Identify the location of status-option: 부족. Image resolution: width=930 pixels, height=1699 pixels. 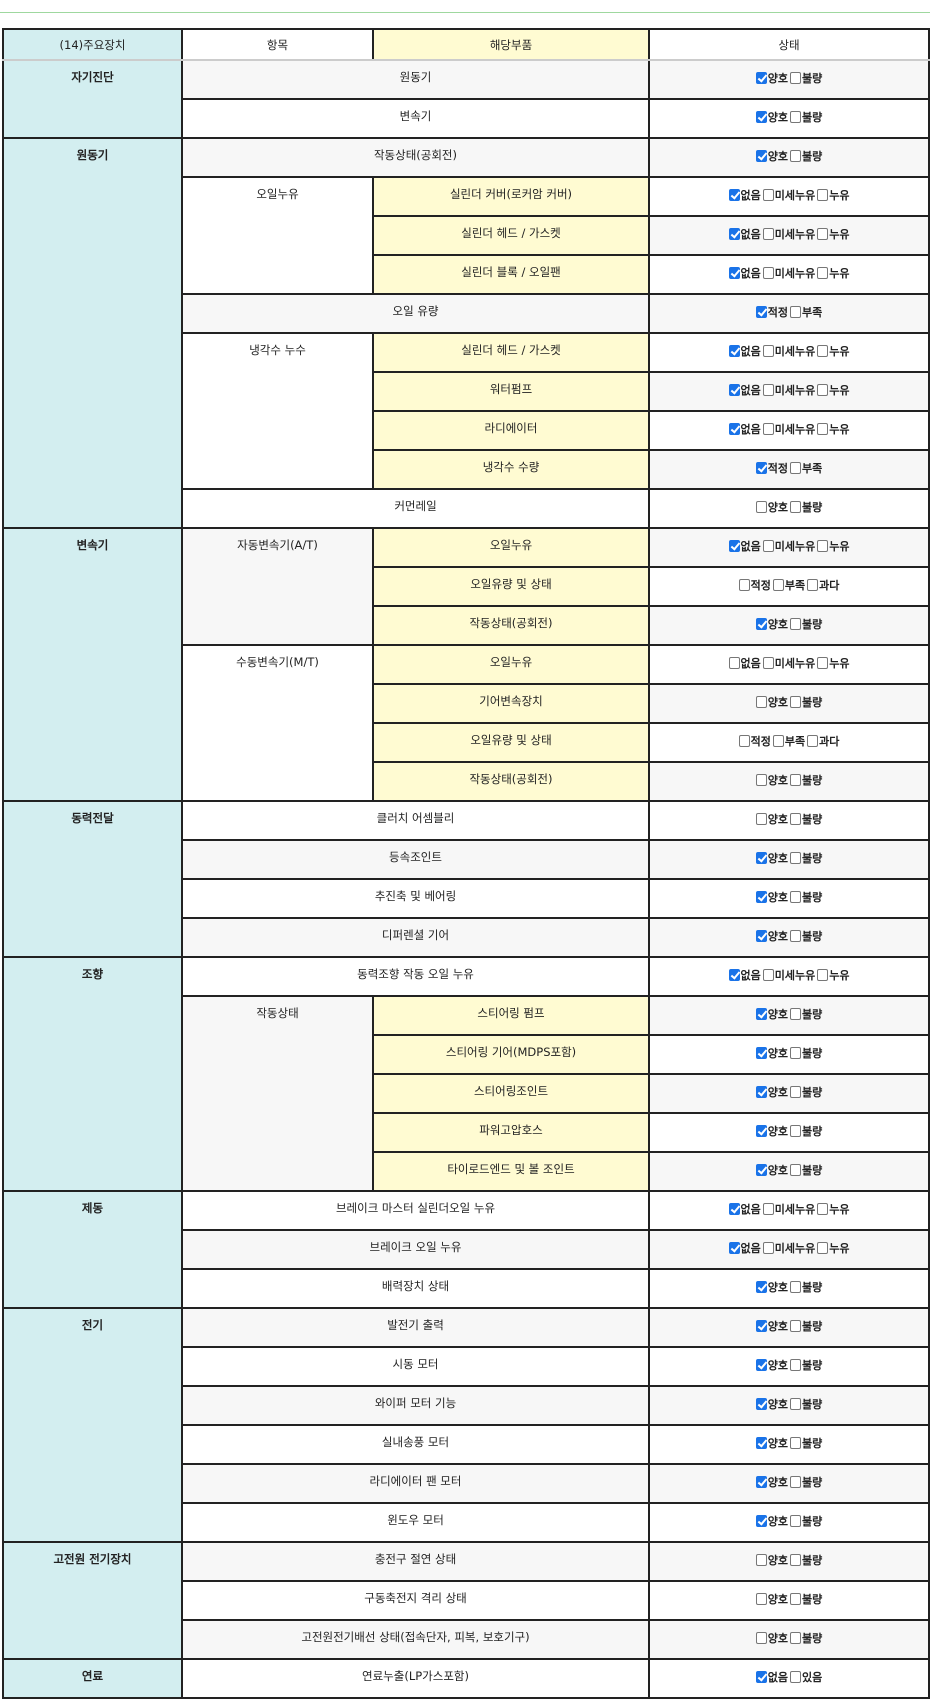
(806, 468).